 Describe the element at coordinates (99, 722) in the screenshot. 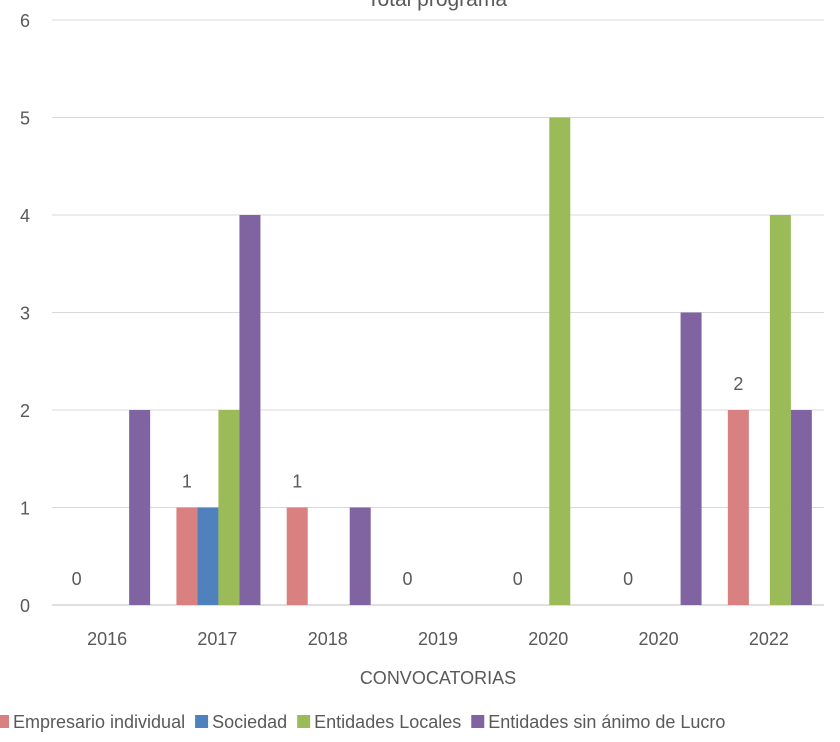

I see `legend-label: Empresario individual` at that location.